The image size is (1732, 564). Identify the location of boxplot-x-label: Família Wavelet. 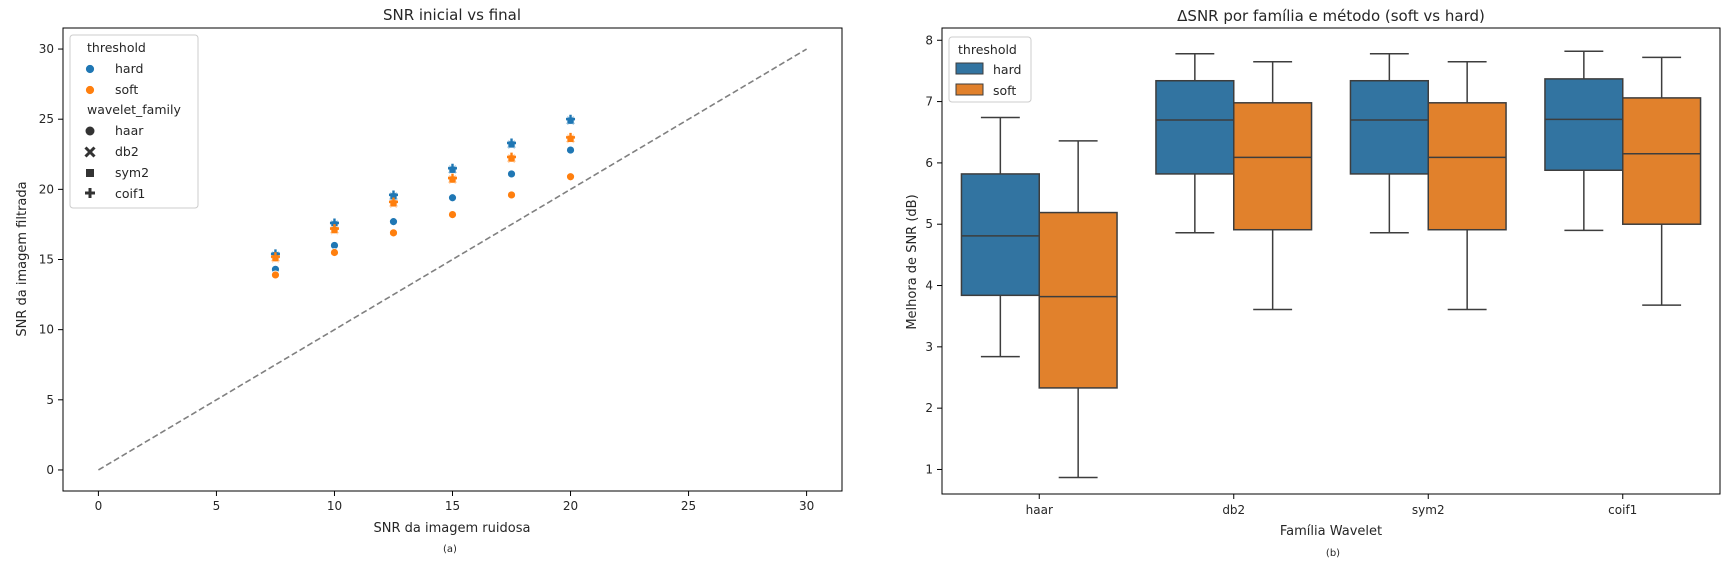
(1331, 531).